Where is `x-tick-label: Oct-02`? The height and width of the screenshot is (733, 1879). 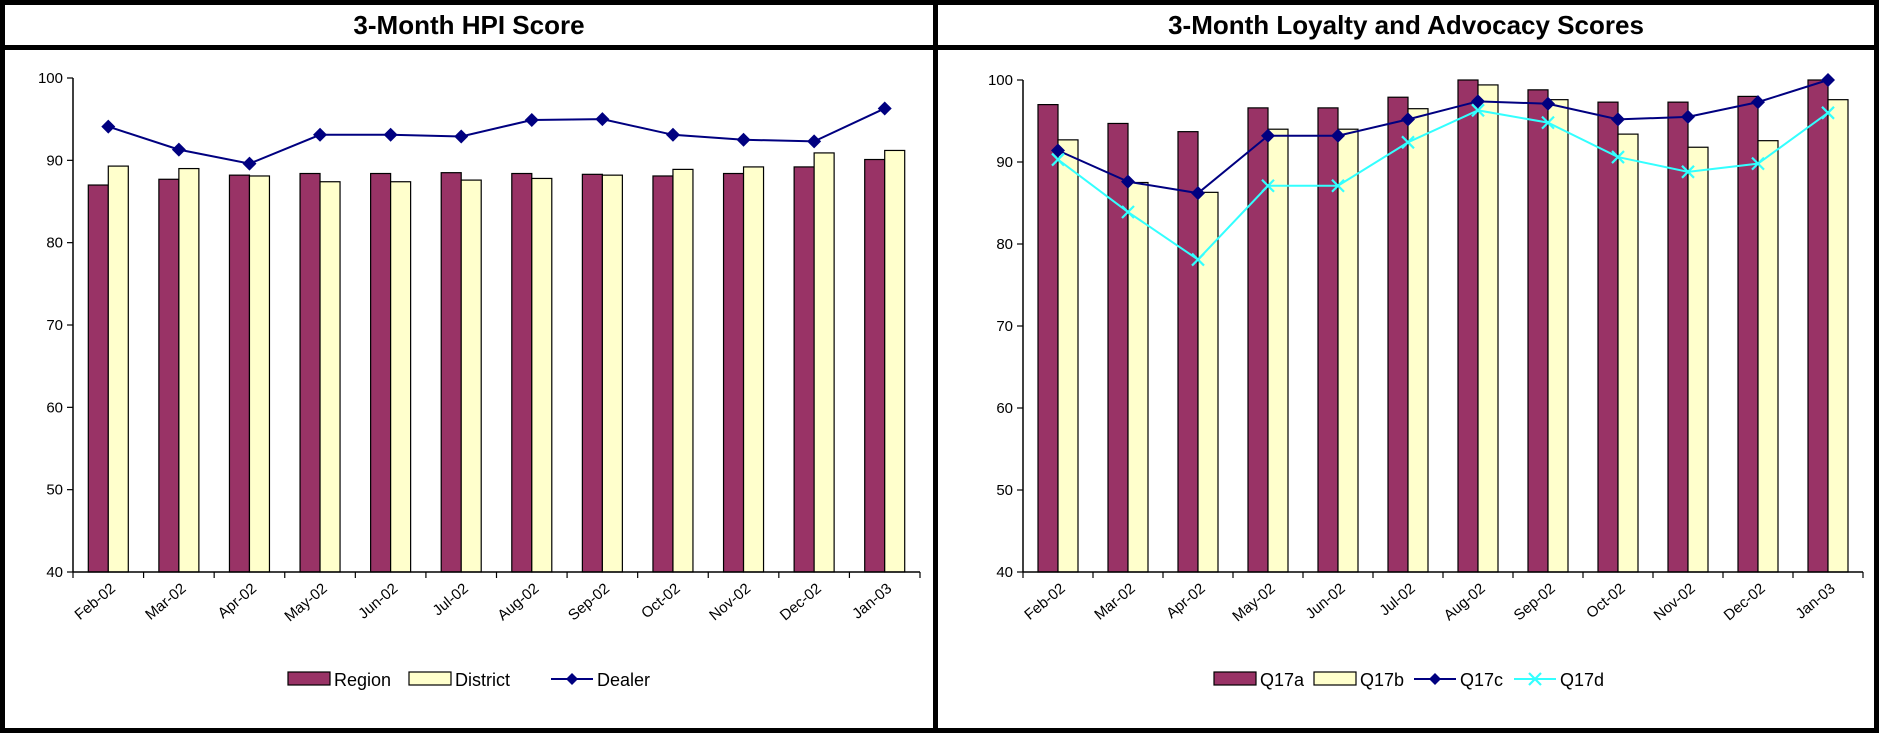
x-tick-label: Oct-02 is located at coordinates (660, 601).